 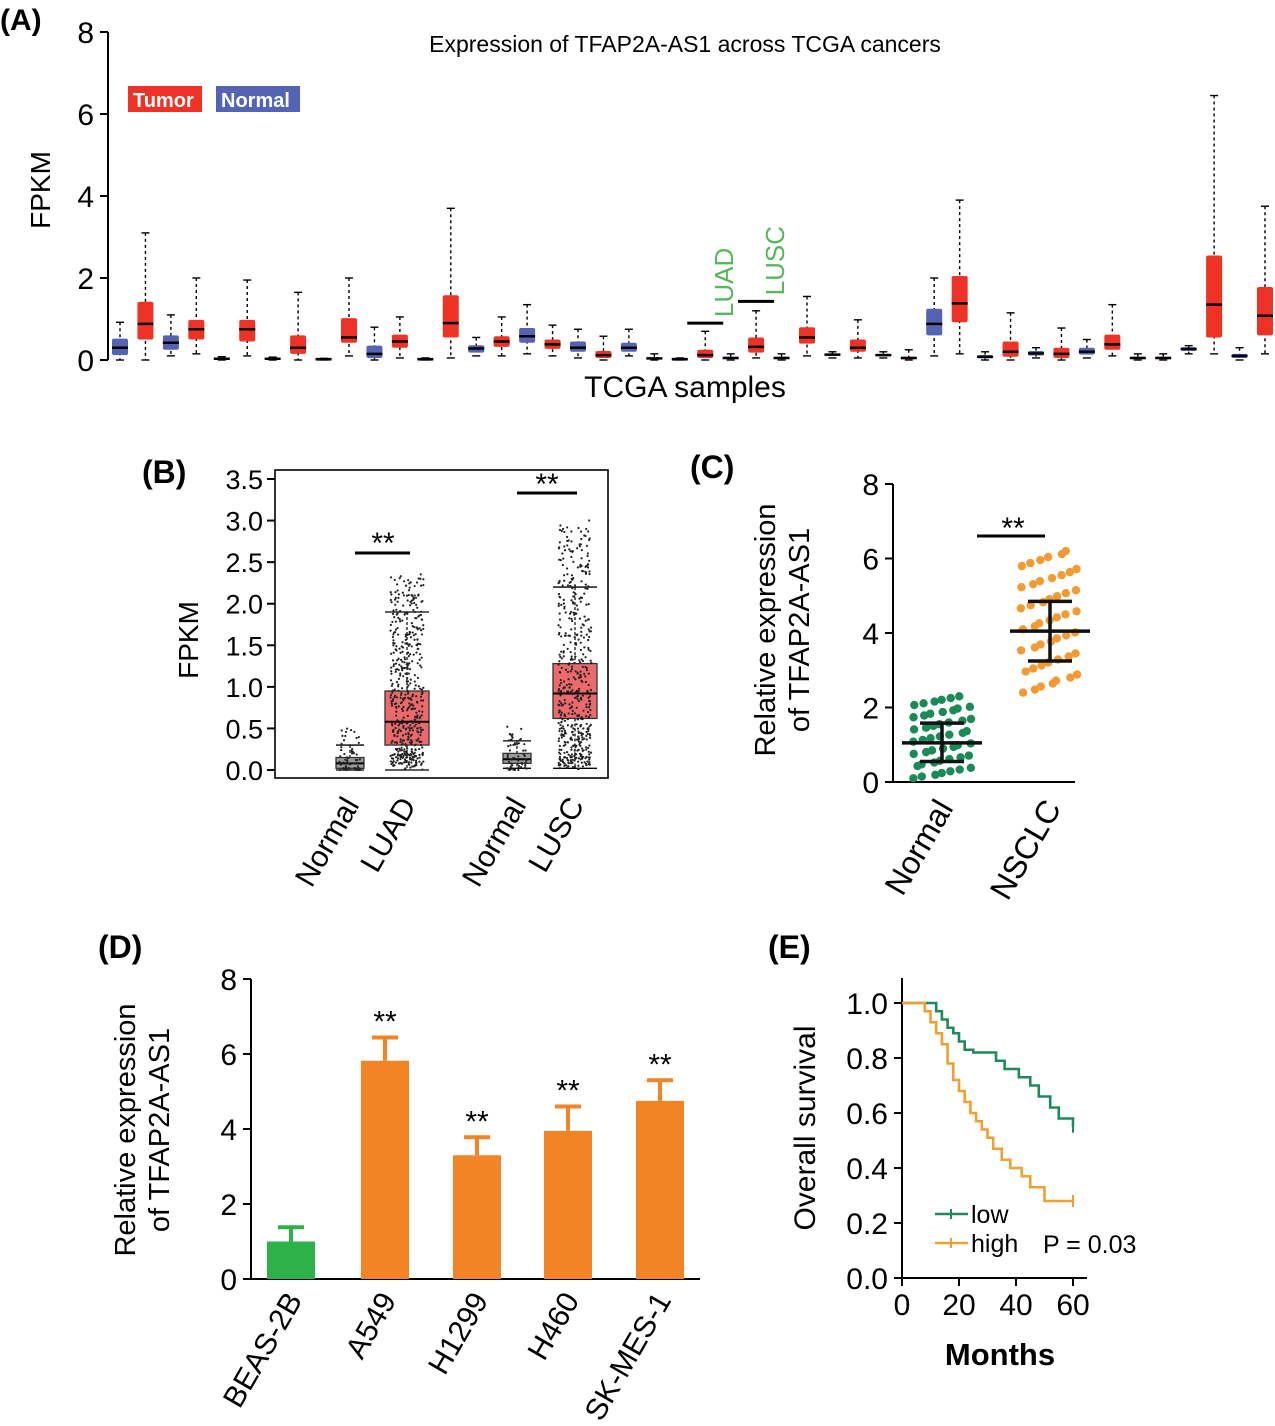 I want to click on chart-e-y-tick-label: 1.0, so click(x=867, y=1004).